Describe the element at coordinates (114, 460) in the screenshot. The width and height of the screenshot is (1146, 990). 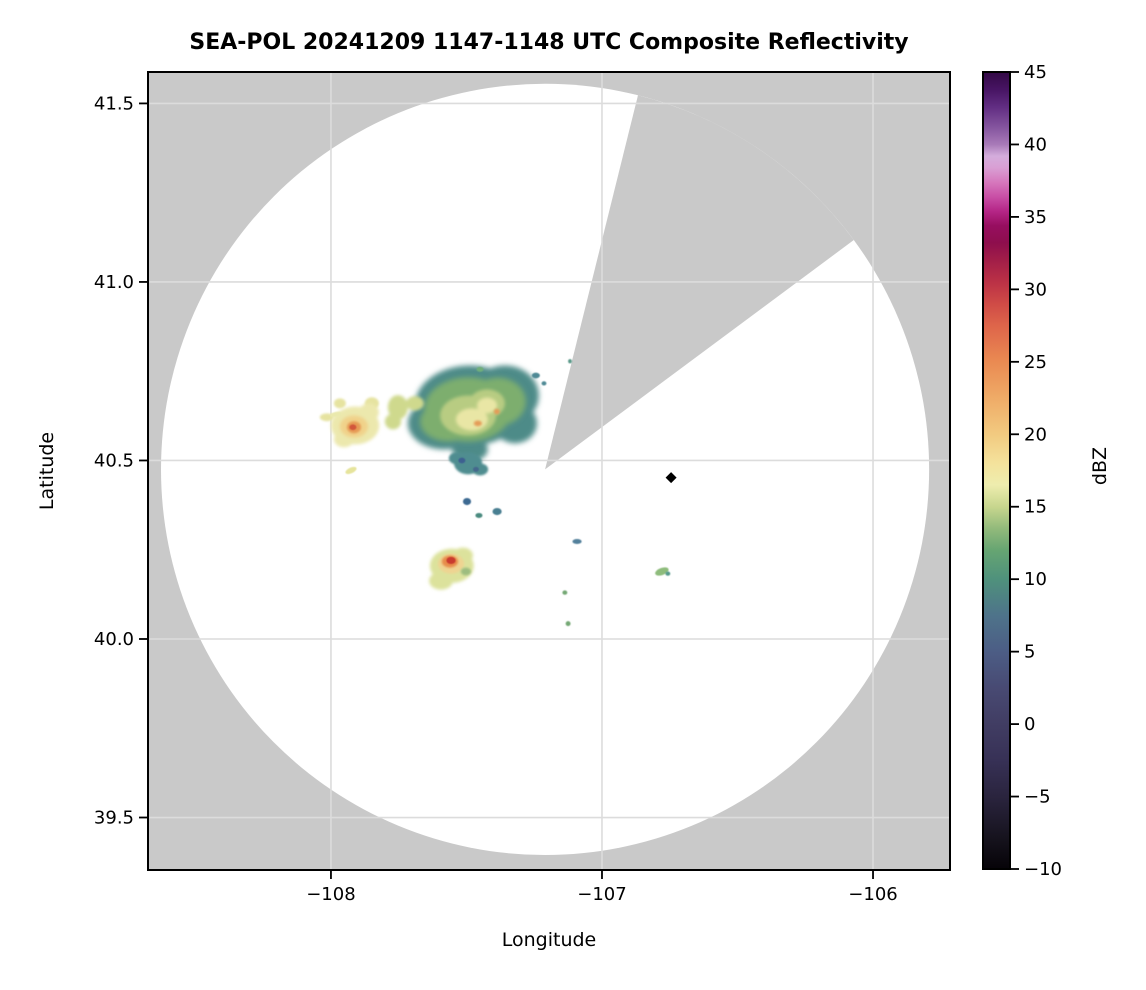
I see `y-tick-label: 40.5` at that location.